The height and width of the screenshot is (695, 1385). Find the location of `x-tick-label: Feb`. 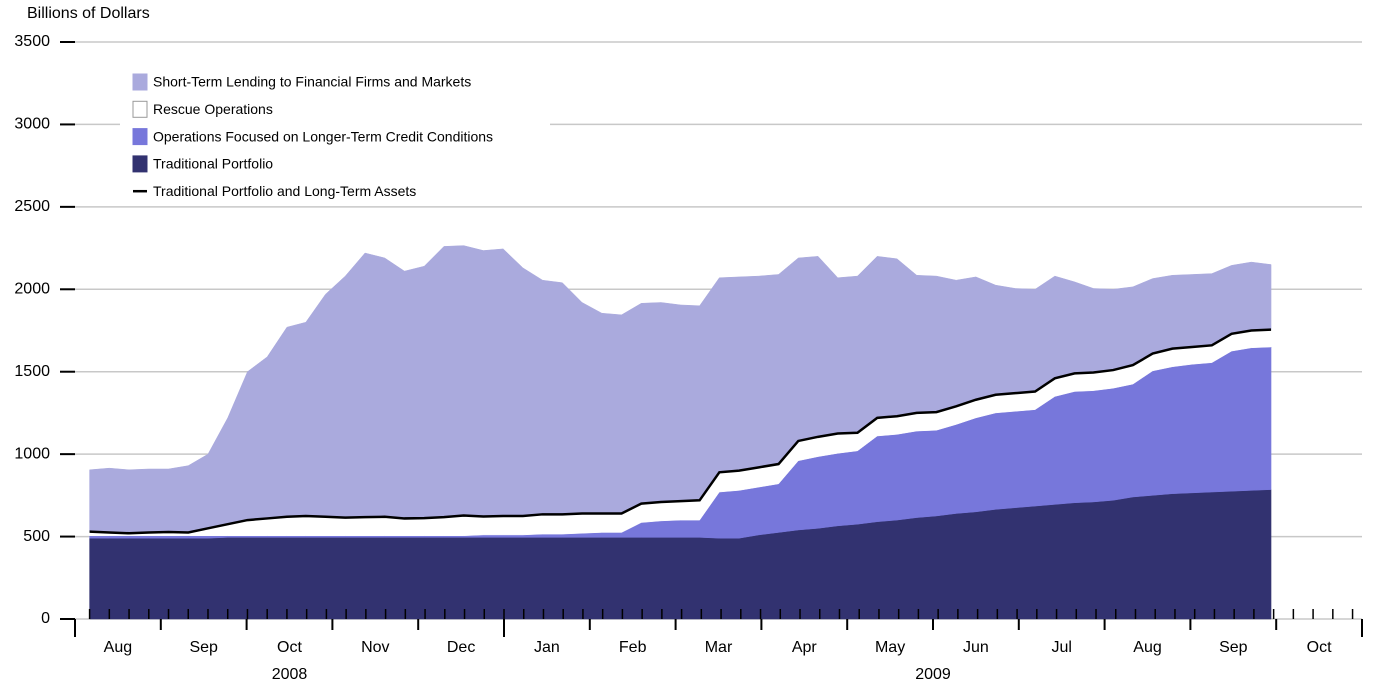

x-tick-label: Feb is located at coordinates (633, 647).